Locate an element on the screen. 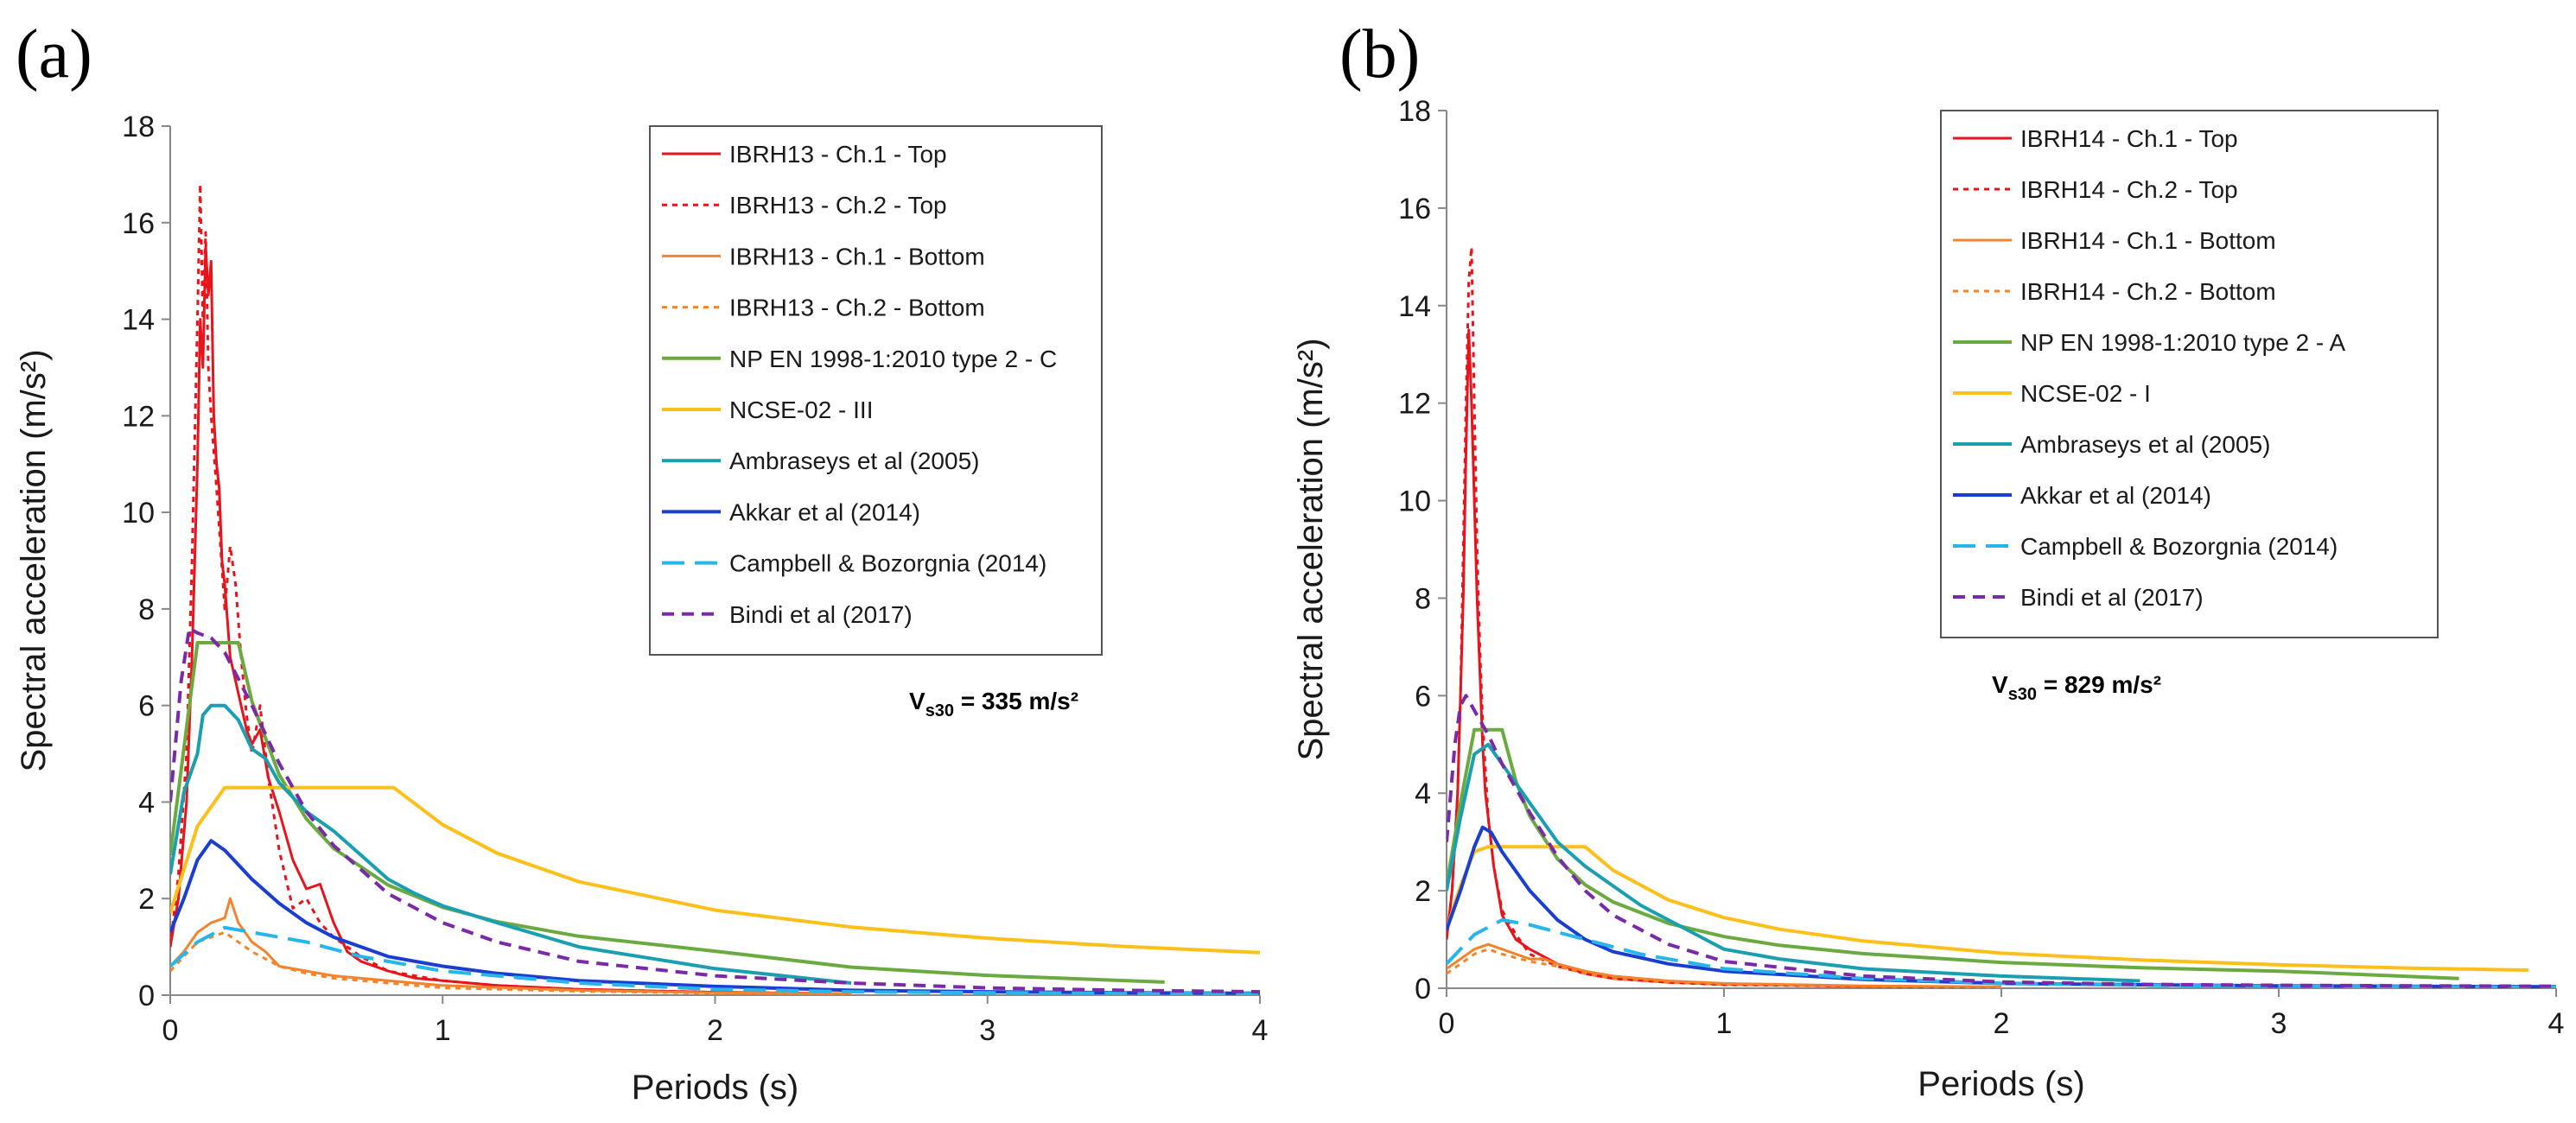 Image resolution: width=2576 pixels, height=1123 pixels. legend-entry: NCSE-02 - III is located at coordinates (801, 410).